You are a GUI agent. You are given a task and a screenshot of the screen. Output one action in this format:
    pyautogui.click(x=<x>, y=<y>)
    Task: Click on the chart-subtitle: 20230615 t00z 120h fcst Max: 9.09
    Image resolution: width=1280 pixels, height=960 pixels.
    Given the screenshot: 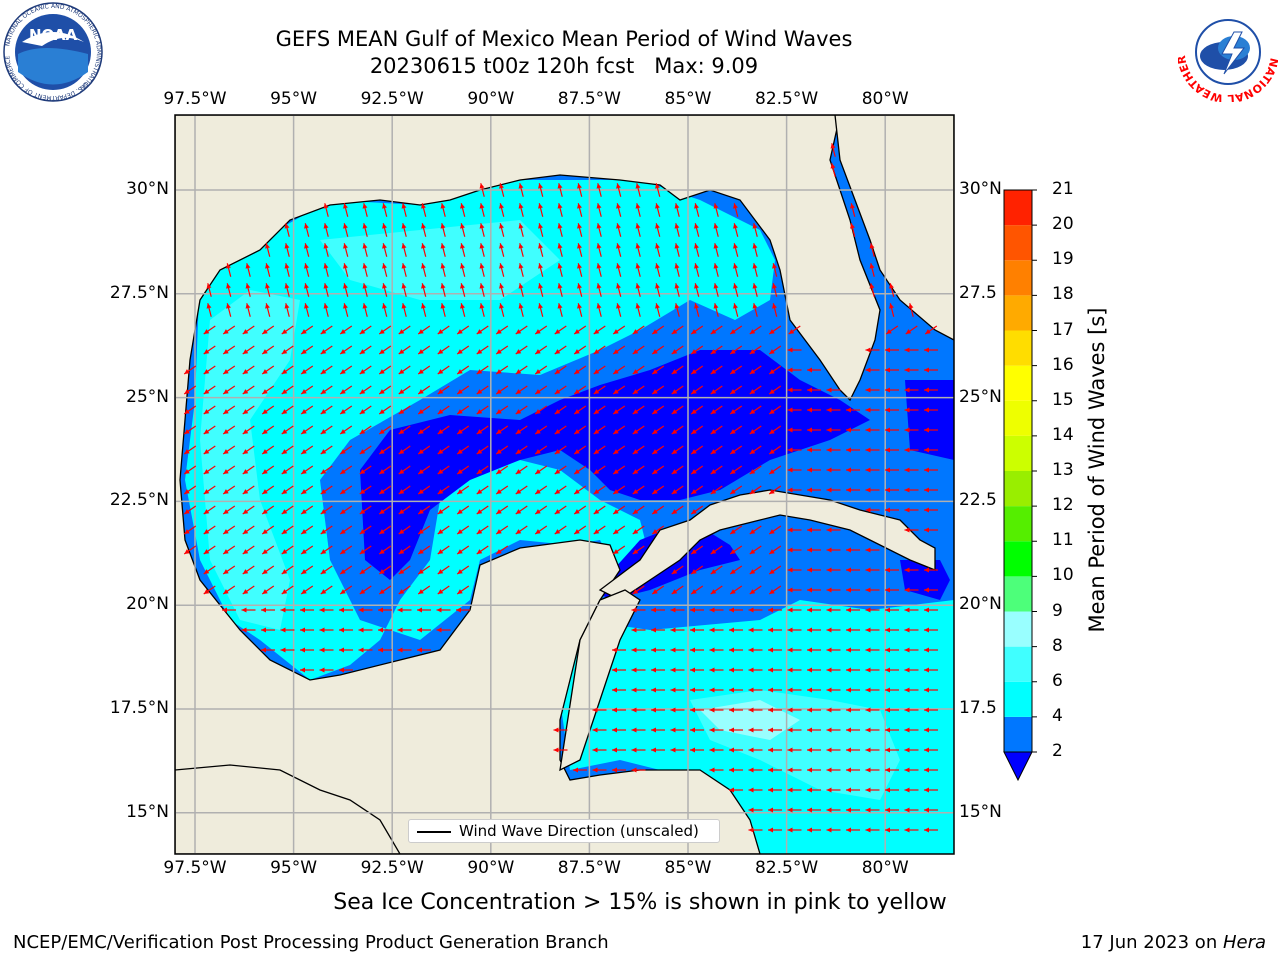 What is the action you would take?
    pyautogui.click(x=564, y=66)
    